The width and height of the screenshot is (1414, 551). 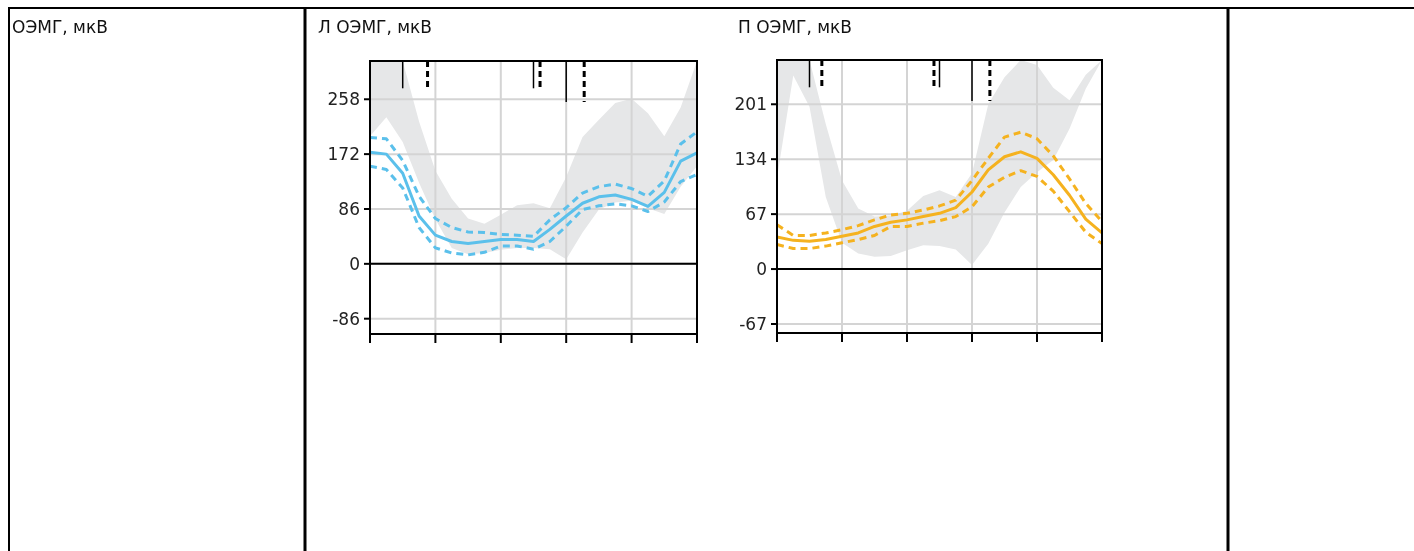 I want to click on y-tick-label: 258, so click(x=343, y=99).